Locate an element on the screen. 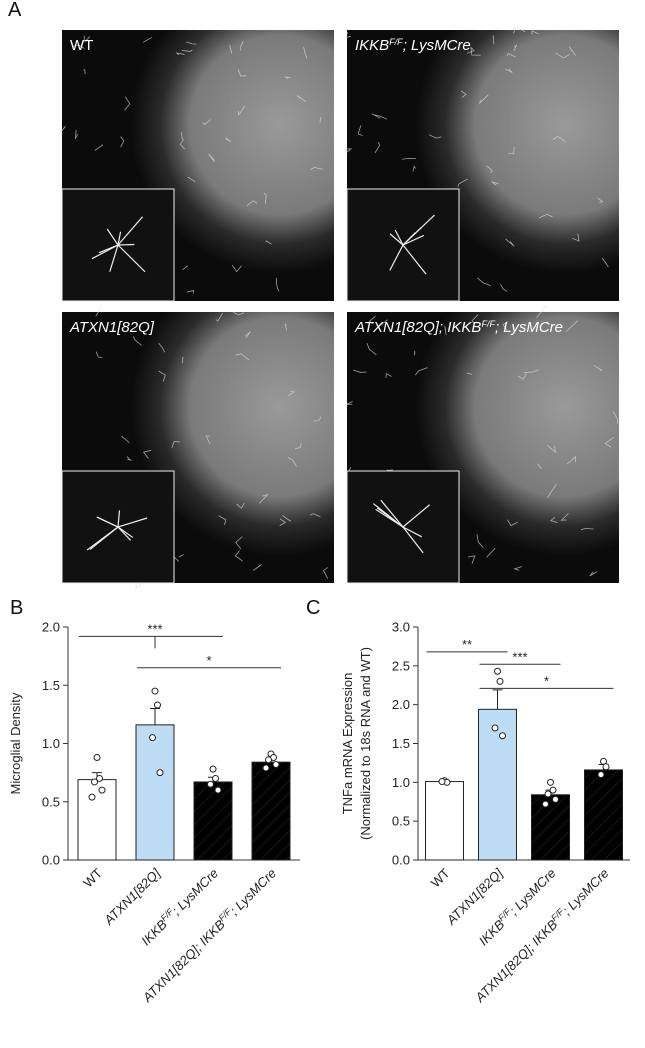 This screenshot has height=1048, width=645. y-tick-label: 2.0 is located at coordinates (401, 704).